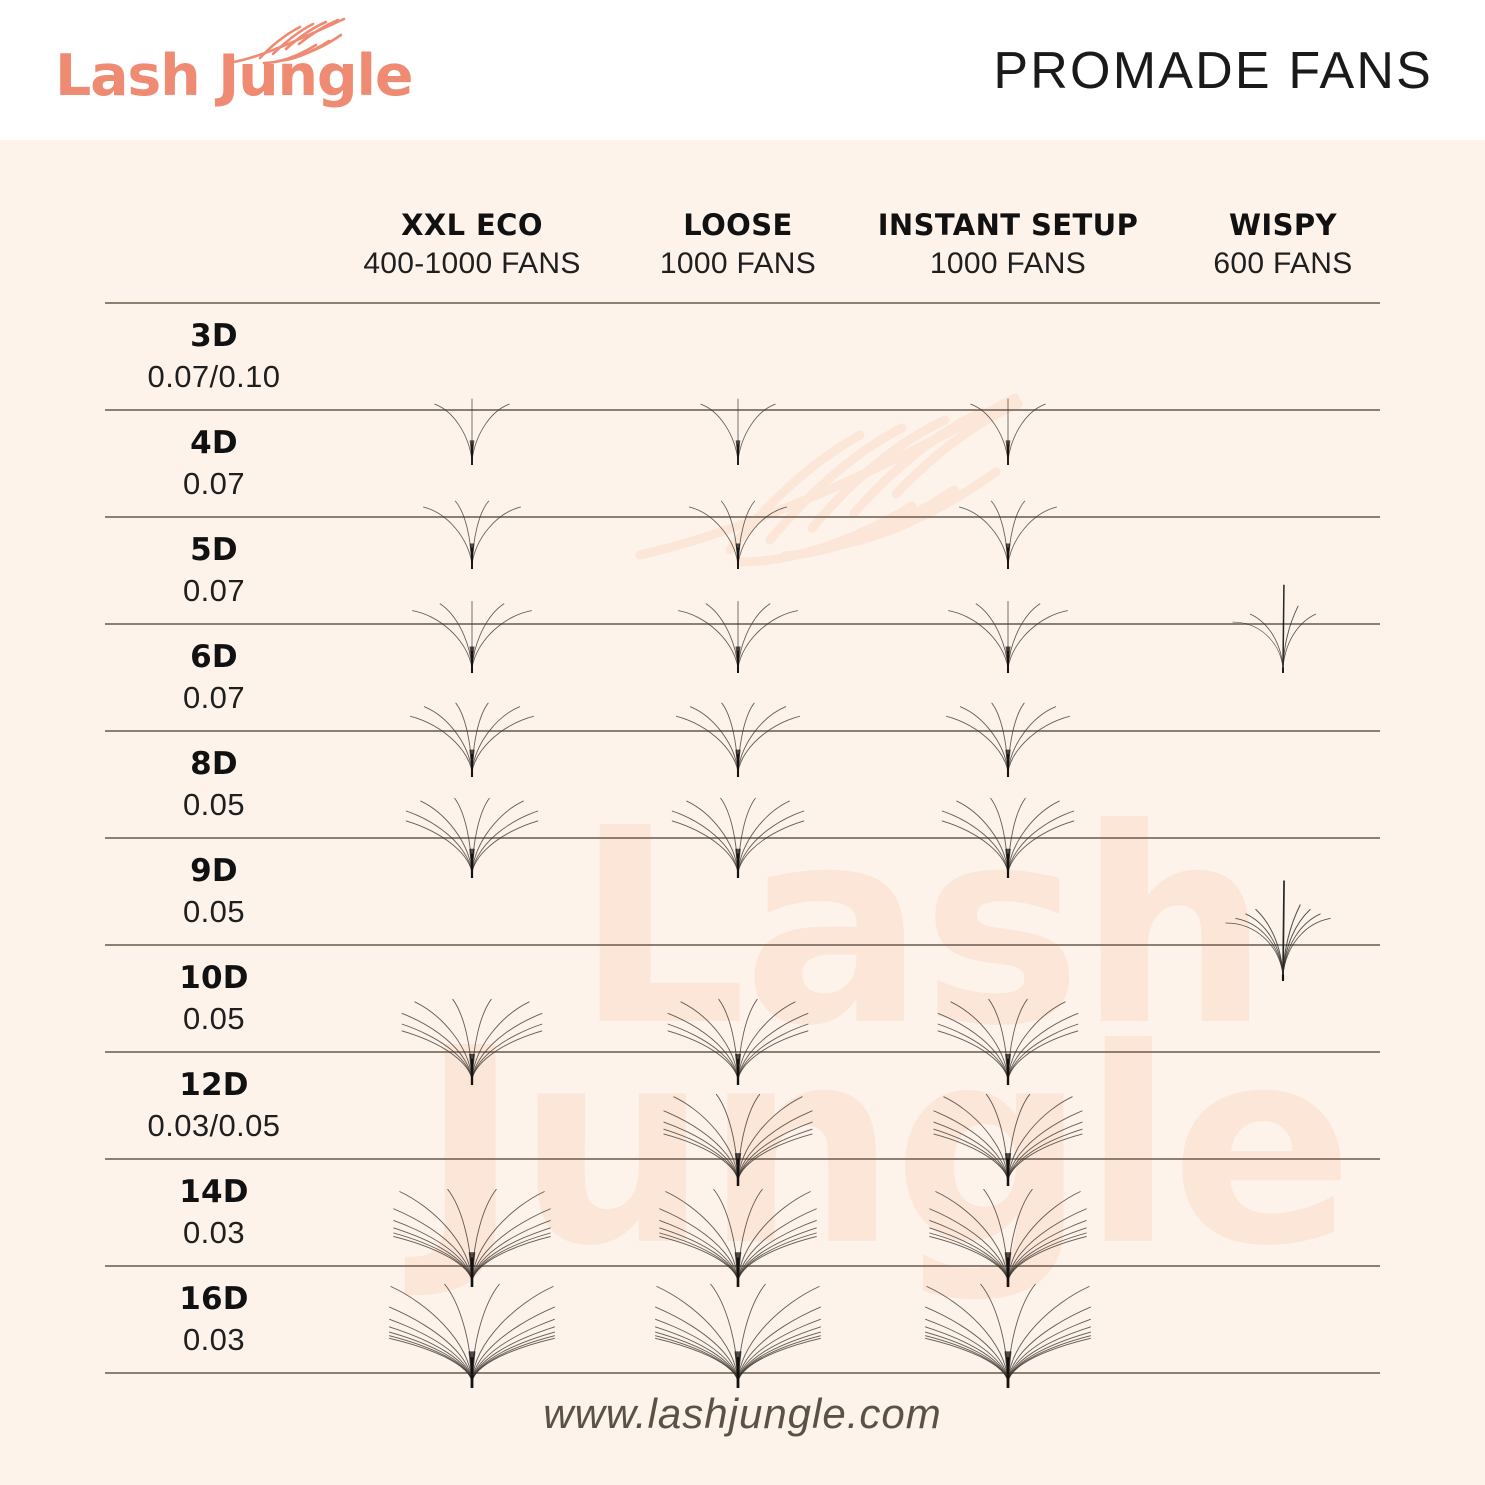  I want to click on header-band: Lash Jungle PROMADE FANS, so click(742, 70).